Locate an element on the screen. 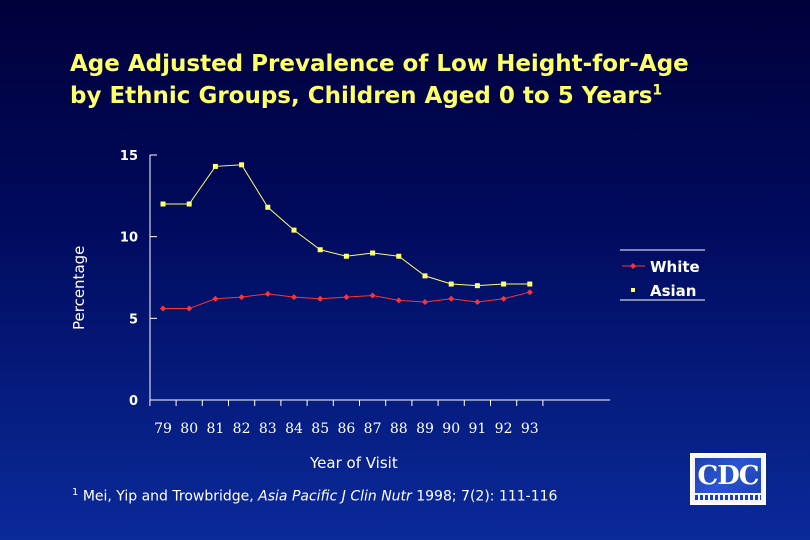 The image size is (810, 540). x-tick-label: 82 is located at coordinates (242, 429).